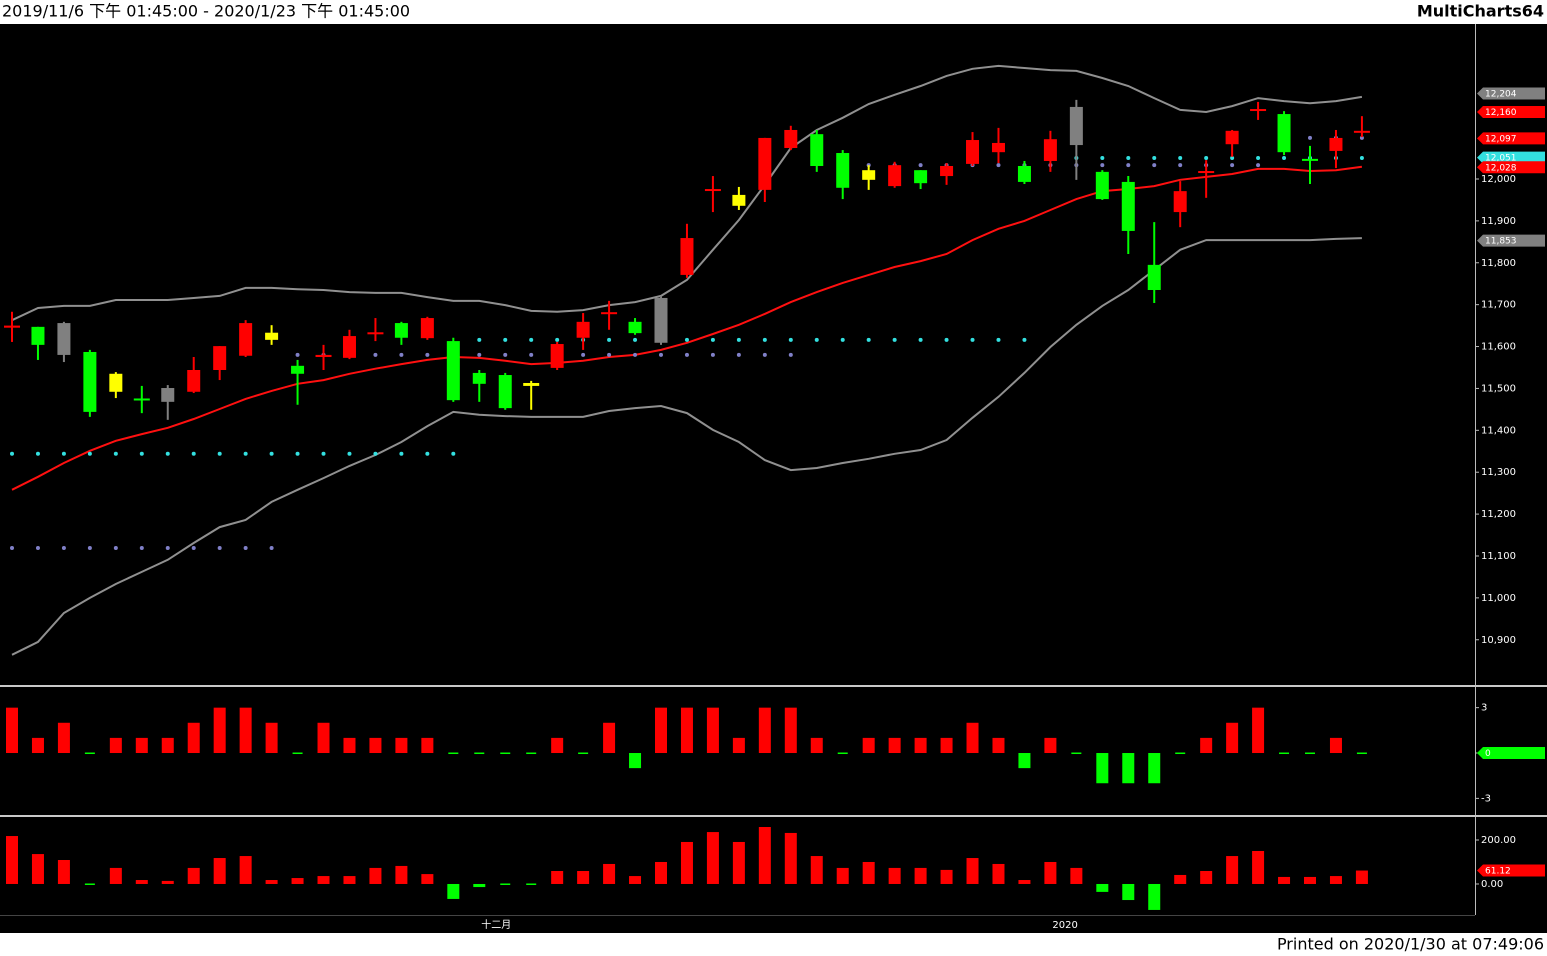 The image size is (1547, 956). I want to click on y-tick-label: 11,800, so click(1498, 263).